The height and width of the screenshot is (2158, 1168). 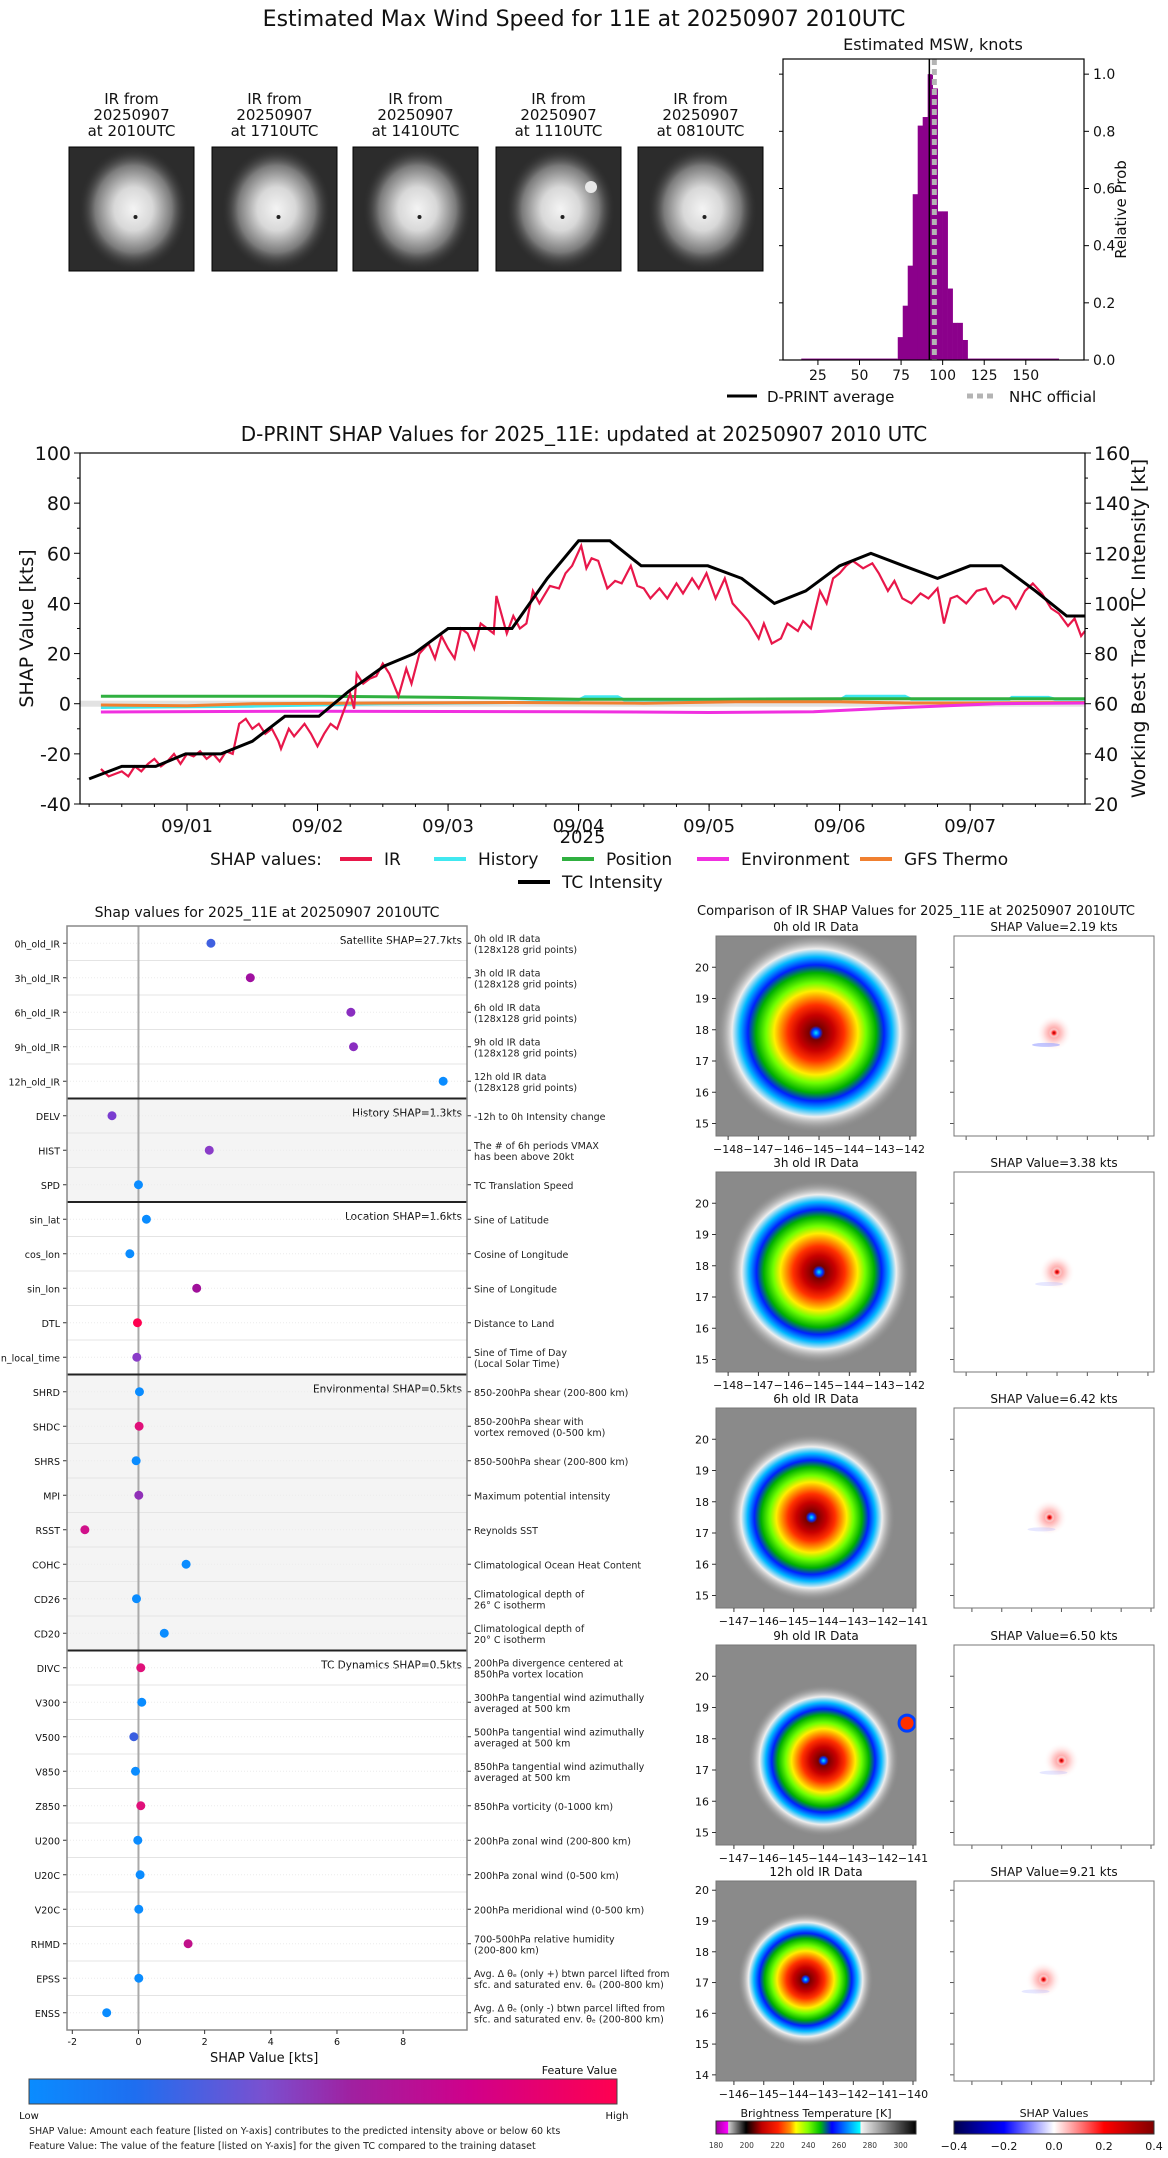 I want to click on x-tick-label: 6, so click(x=337, y=2042).